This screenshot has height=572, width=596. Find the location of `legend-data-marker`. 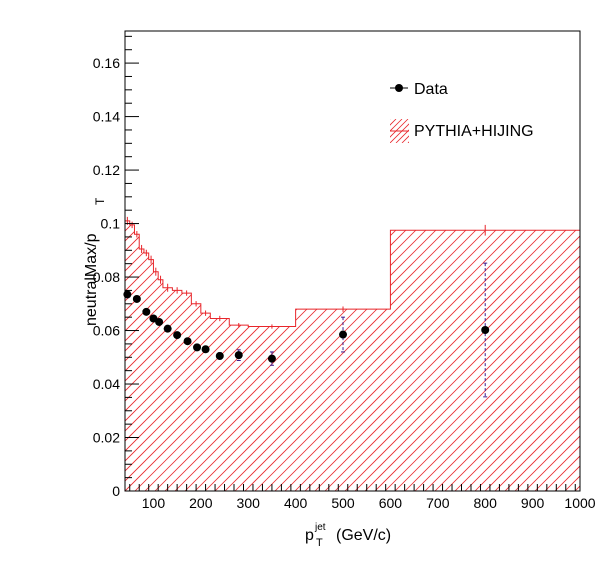

legend-data-marker is located at coordinates (399, 88).